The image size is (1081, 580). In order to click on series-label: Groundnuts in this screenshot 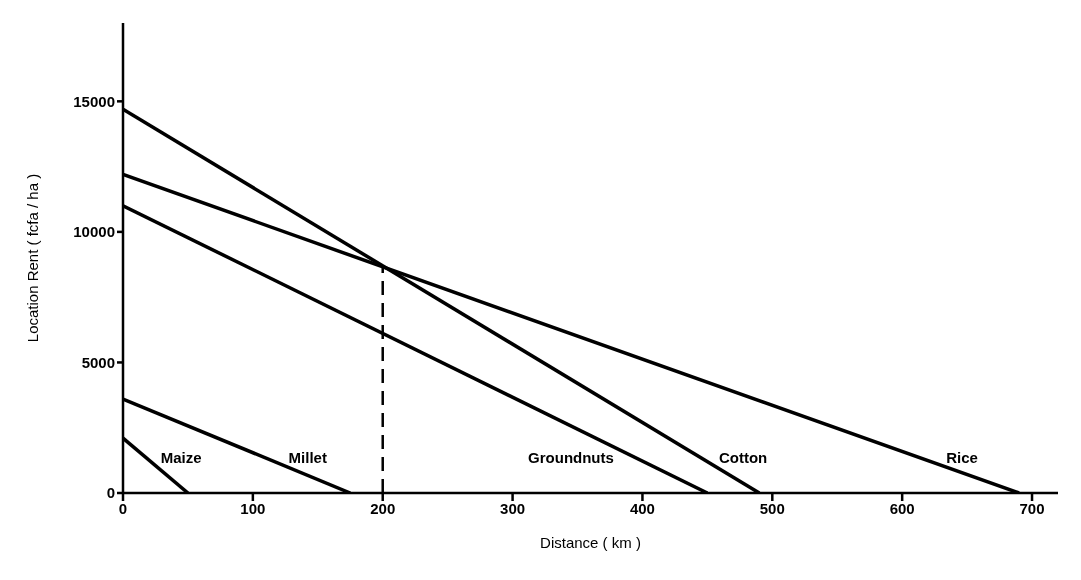, I will do `click(571, 457)`.